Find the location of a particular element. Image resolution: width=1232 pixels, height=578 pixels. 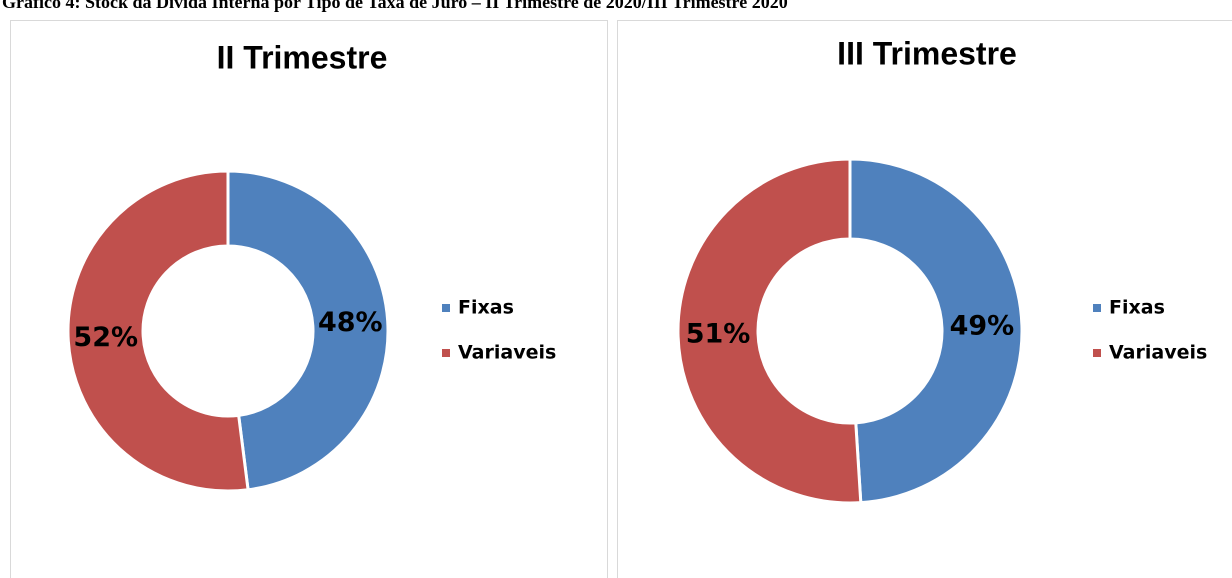

data-label: 52% is located at coordinates (105, 337).